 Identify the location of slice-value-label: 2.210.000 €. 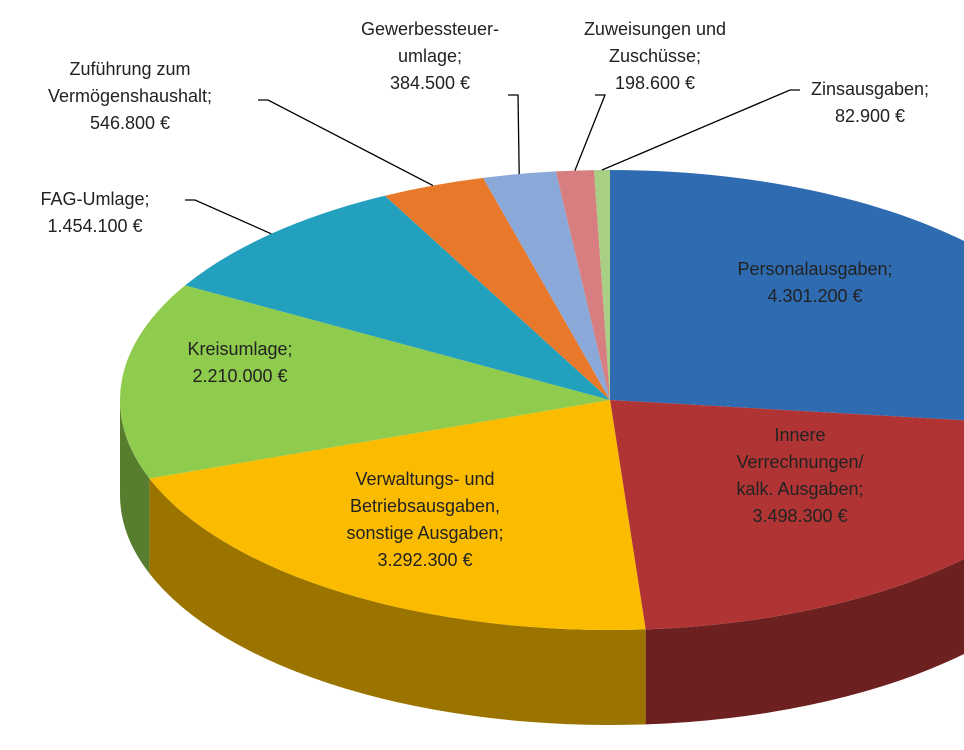
(239, 376).